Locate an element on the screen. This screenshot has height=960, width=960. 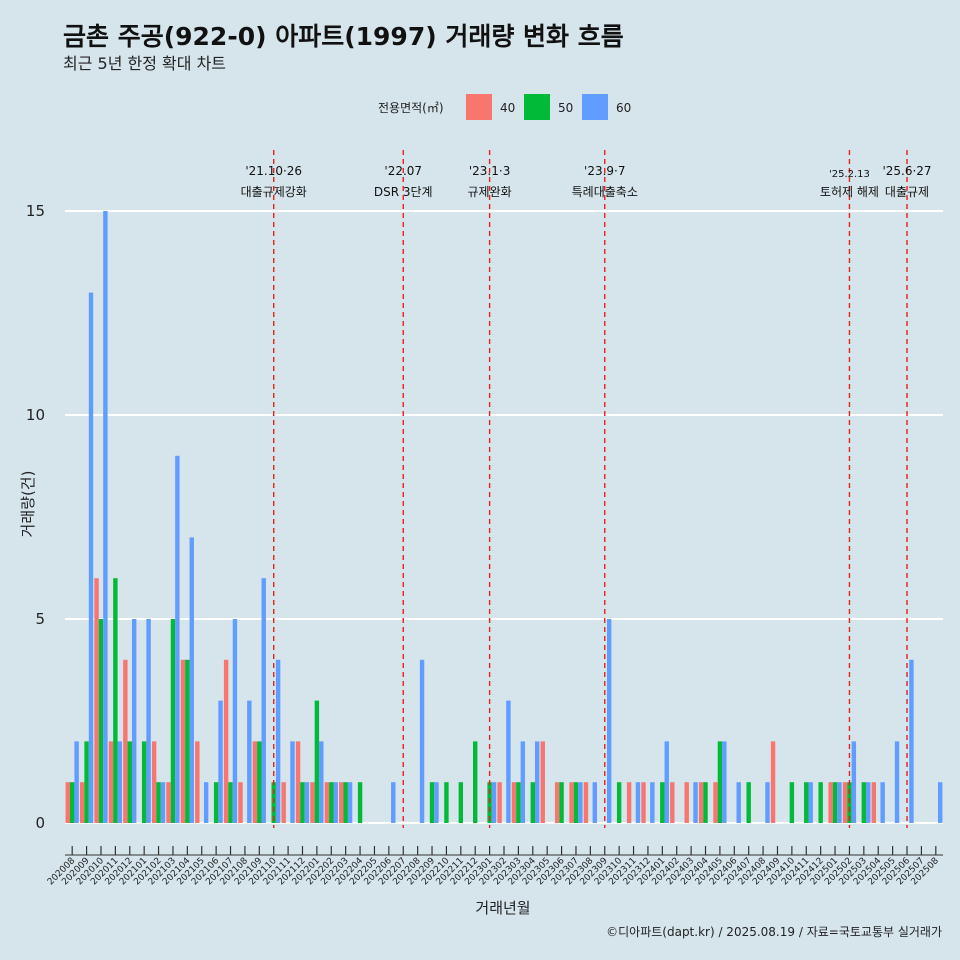
event-label: 대출규제 is located at coordinates (907, 192).